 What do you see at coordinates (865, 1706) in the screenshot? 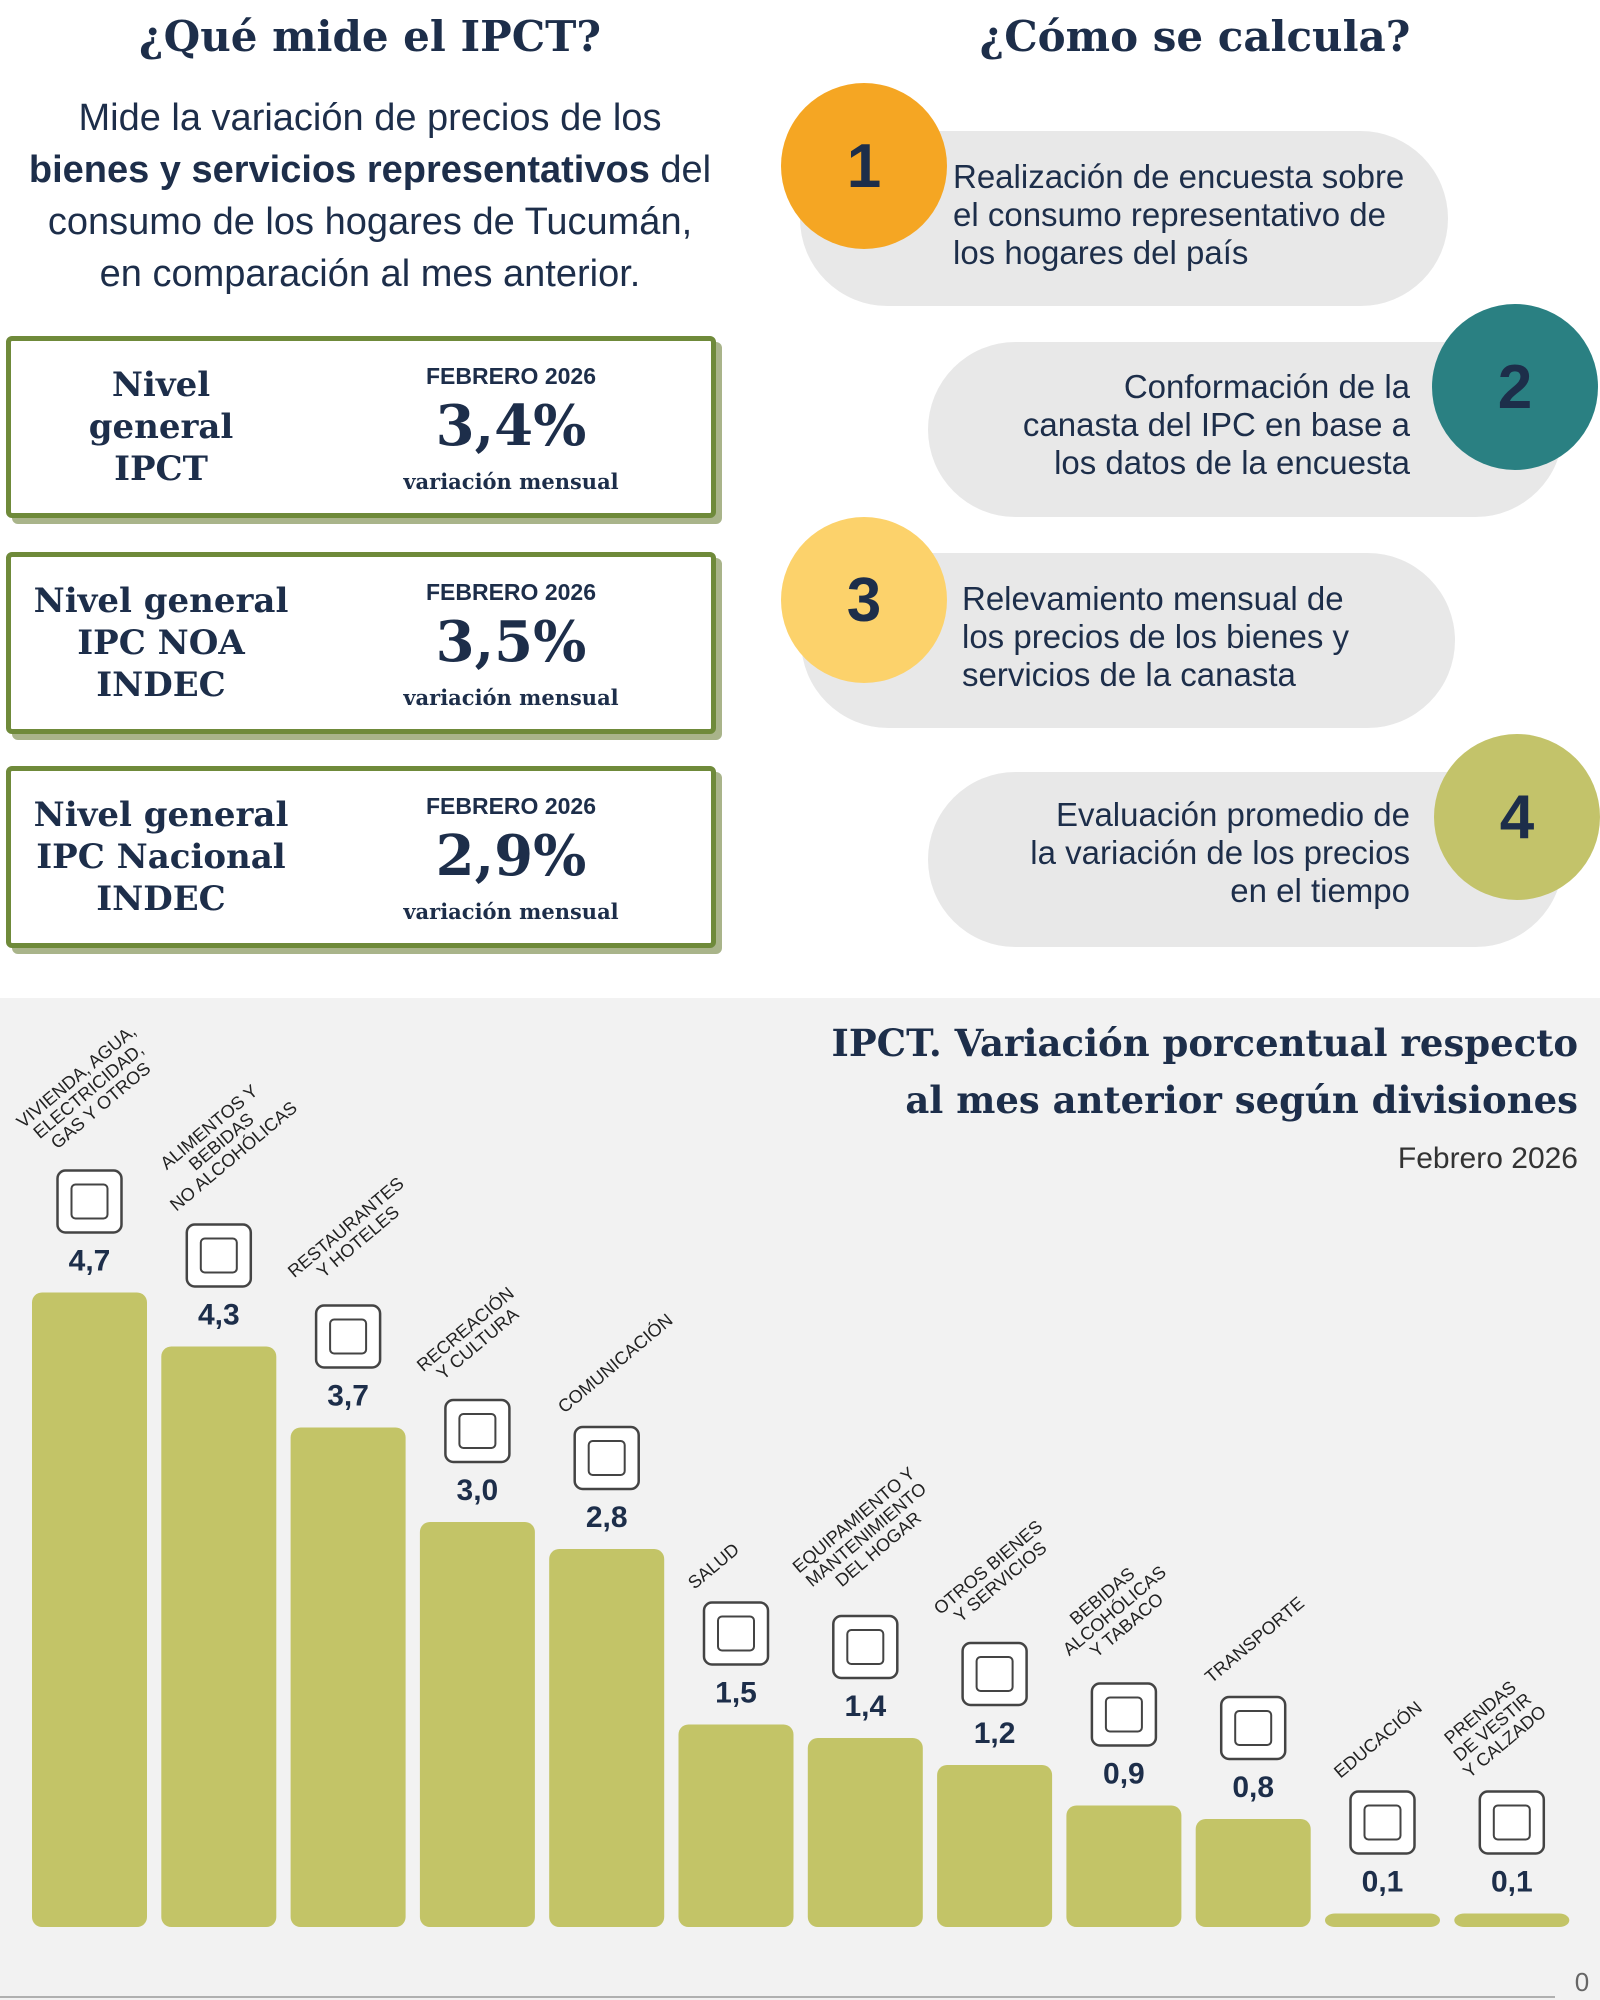
I see `value-label: 1,4` at bounding box center [865, 1706].